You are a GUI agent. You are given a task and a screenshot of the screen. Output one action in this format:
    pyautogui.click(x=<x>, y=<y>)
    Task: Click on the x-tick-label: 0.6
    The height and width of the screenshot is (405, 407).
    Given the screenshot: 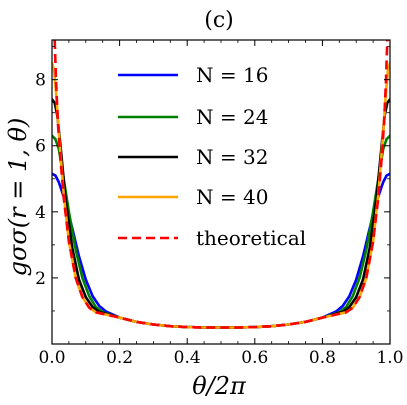 What is the action you would take?
    pyautogui.click(x=254, y=358)
    